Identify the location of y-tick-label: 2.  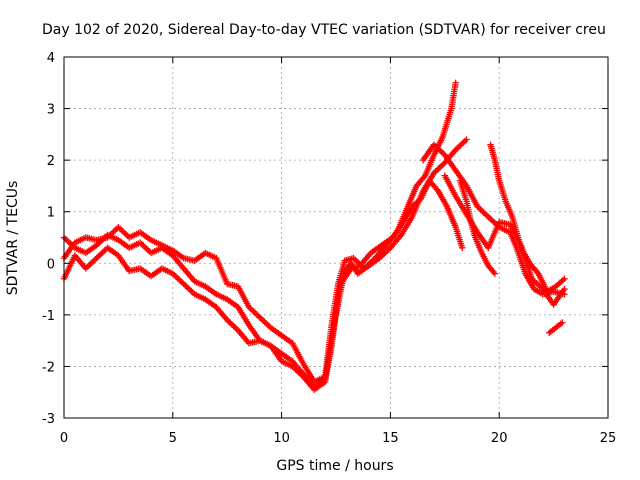
(51, 161).